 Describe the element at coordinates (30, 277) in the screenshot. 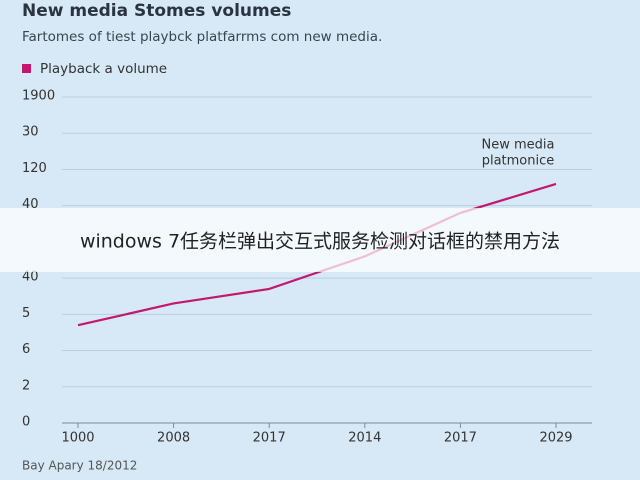

I see `y-tick-label: 40` at that location.